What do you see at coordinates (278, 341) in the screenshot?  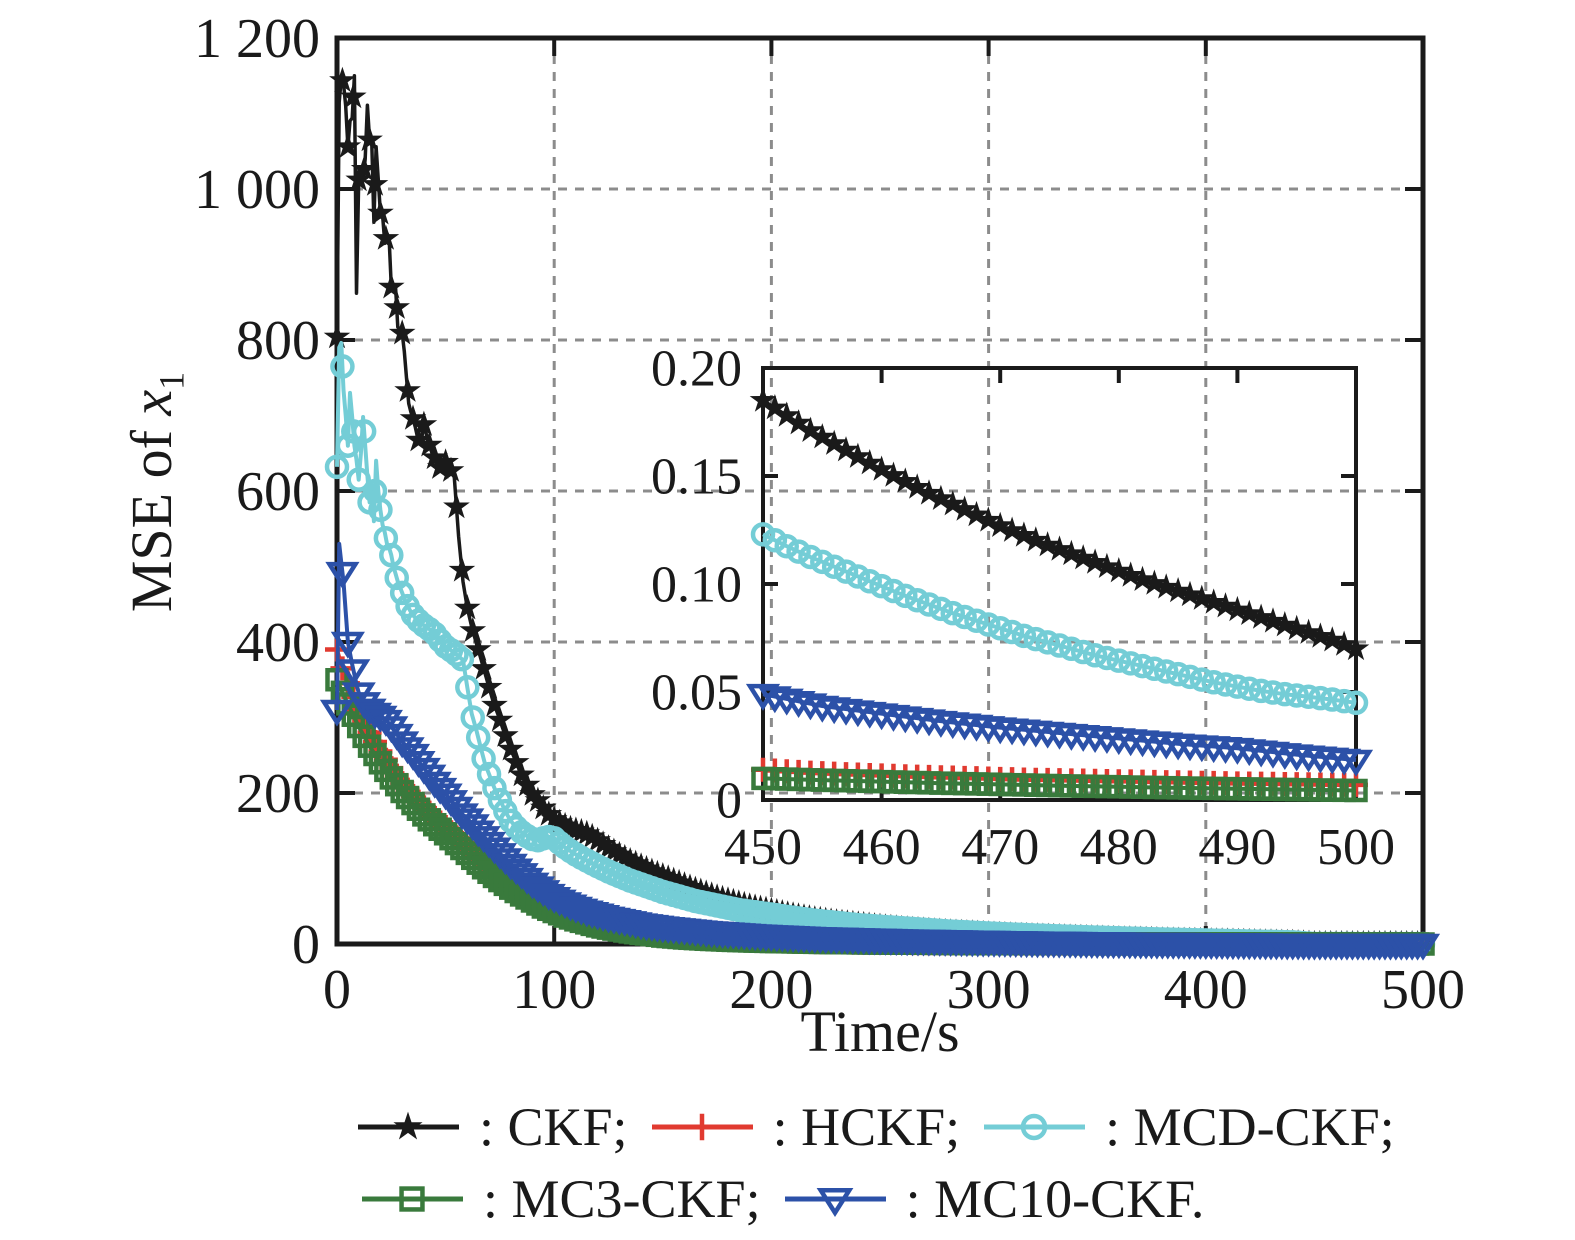 I see `svg-text: 800` at bounding box center [278, 341].